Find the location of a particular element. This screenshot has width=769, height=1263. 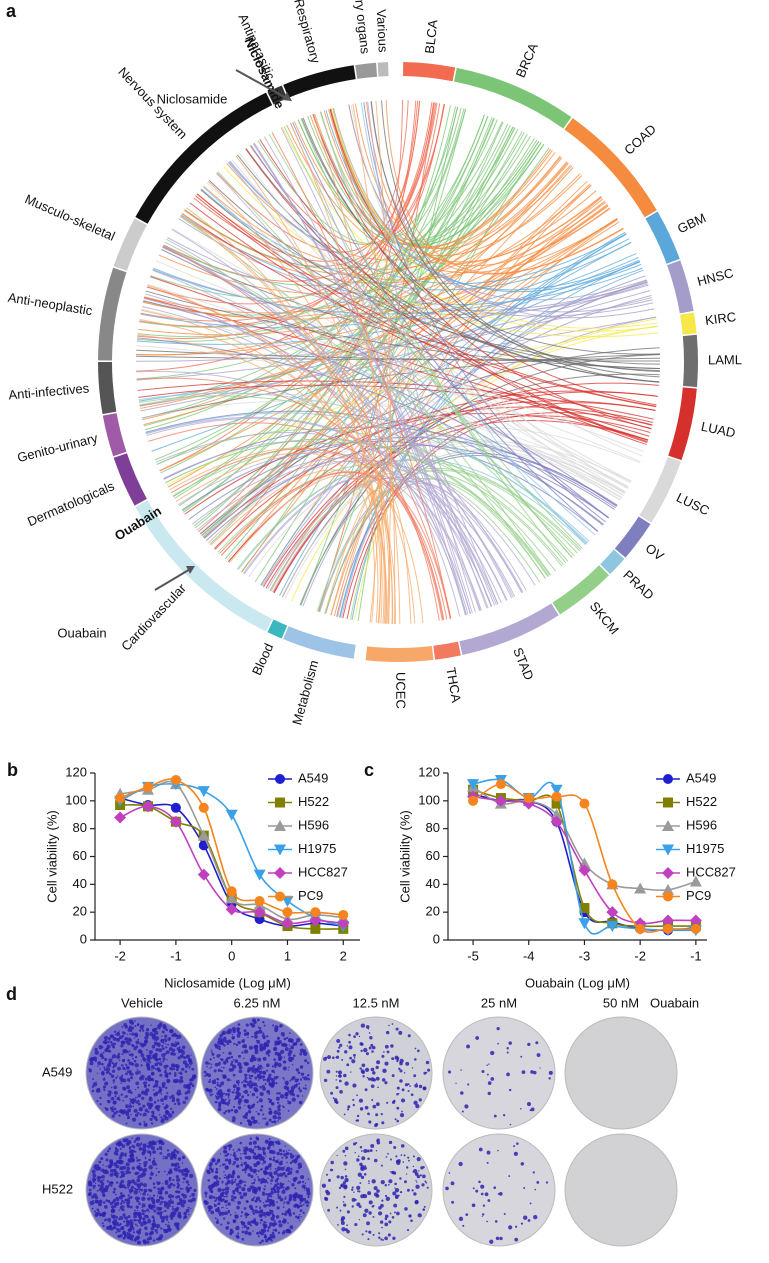

ring-segment is located at coordinates (112, 314).